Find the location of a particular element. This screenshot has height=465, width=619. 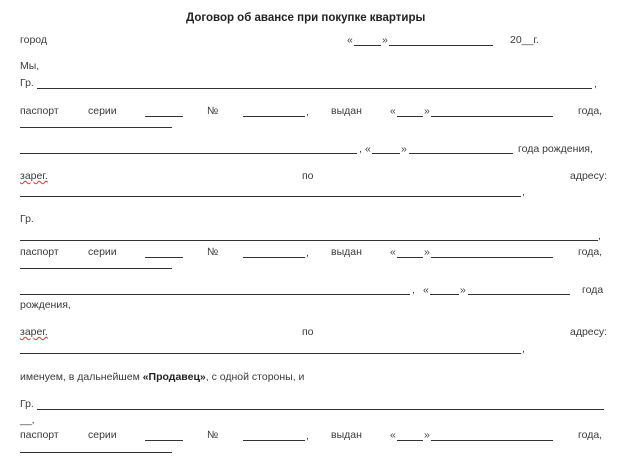

year-birth: года рождения, is located at coordinates (555, 149).